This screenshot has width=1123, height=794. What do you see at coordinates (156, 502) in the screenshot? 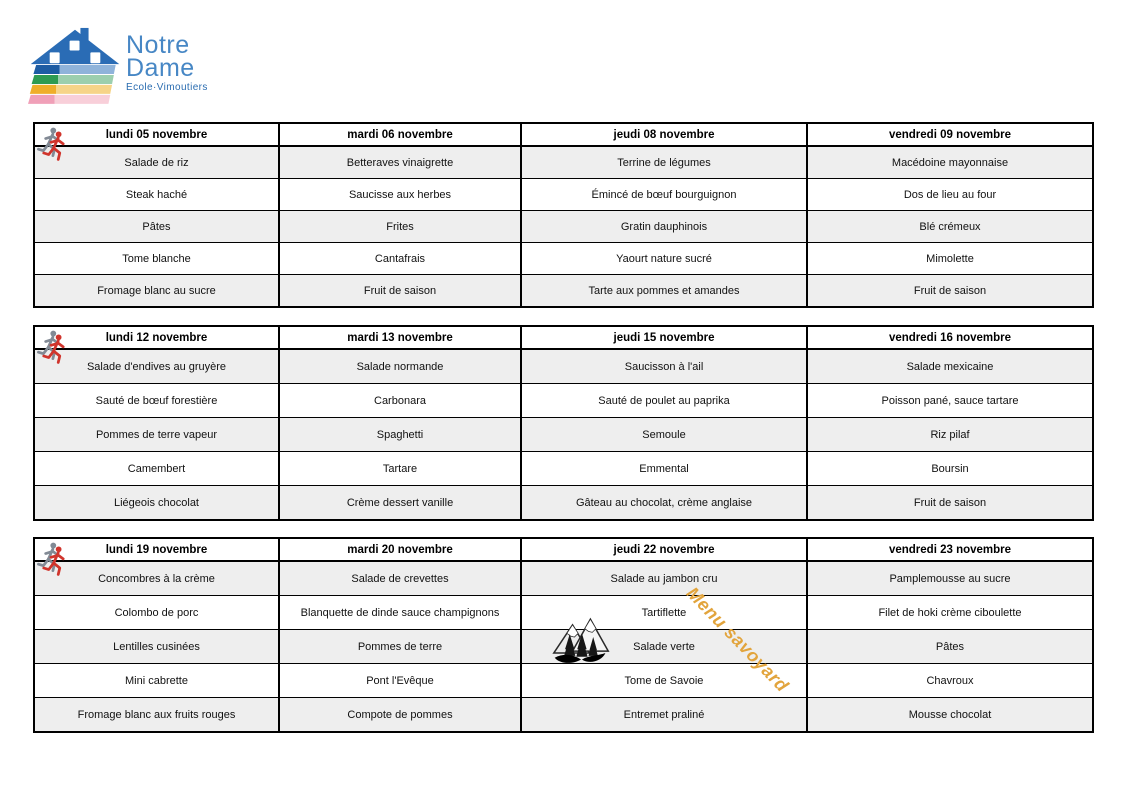
I see `menu-item: Liégeois chocolat` at bounding box center [156, 502].